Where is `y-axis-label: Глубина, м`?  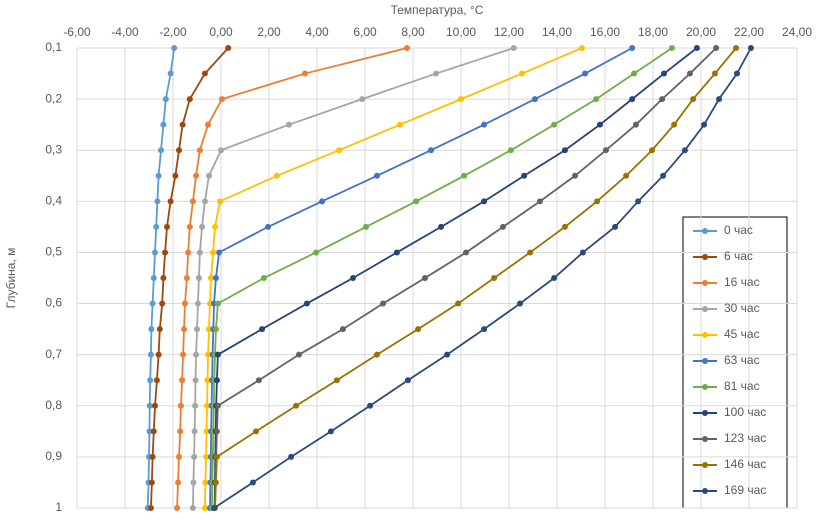 y-axis-label: Глубина, м is located at coordinates (11, 278).